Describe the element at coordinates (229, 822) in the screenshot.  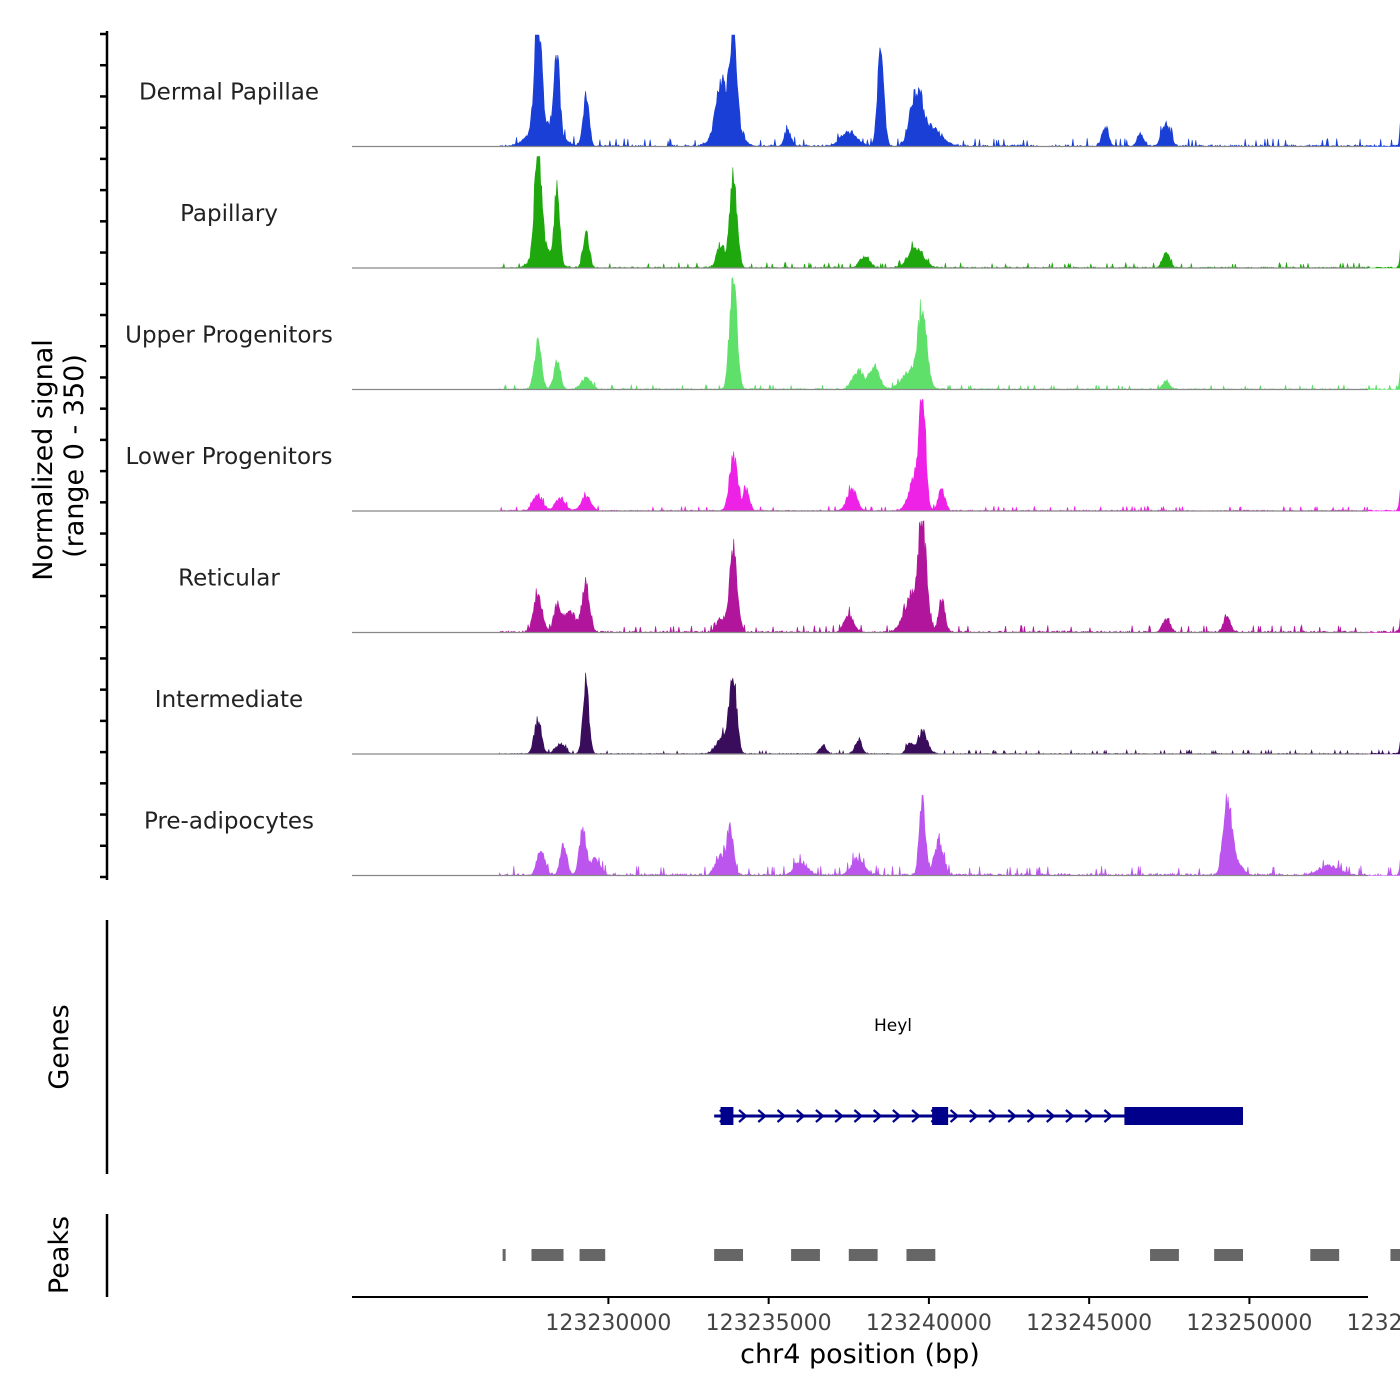
I see `track-label: Pre-adipocytes` at that location.